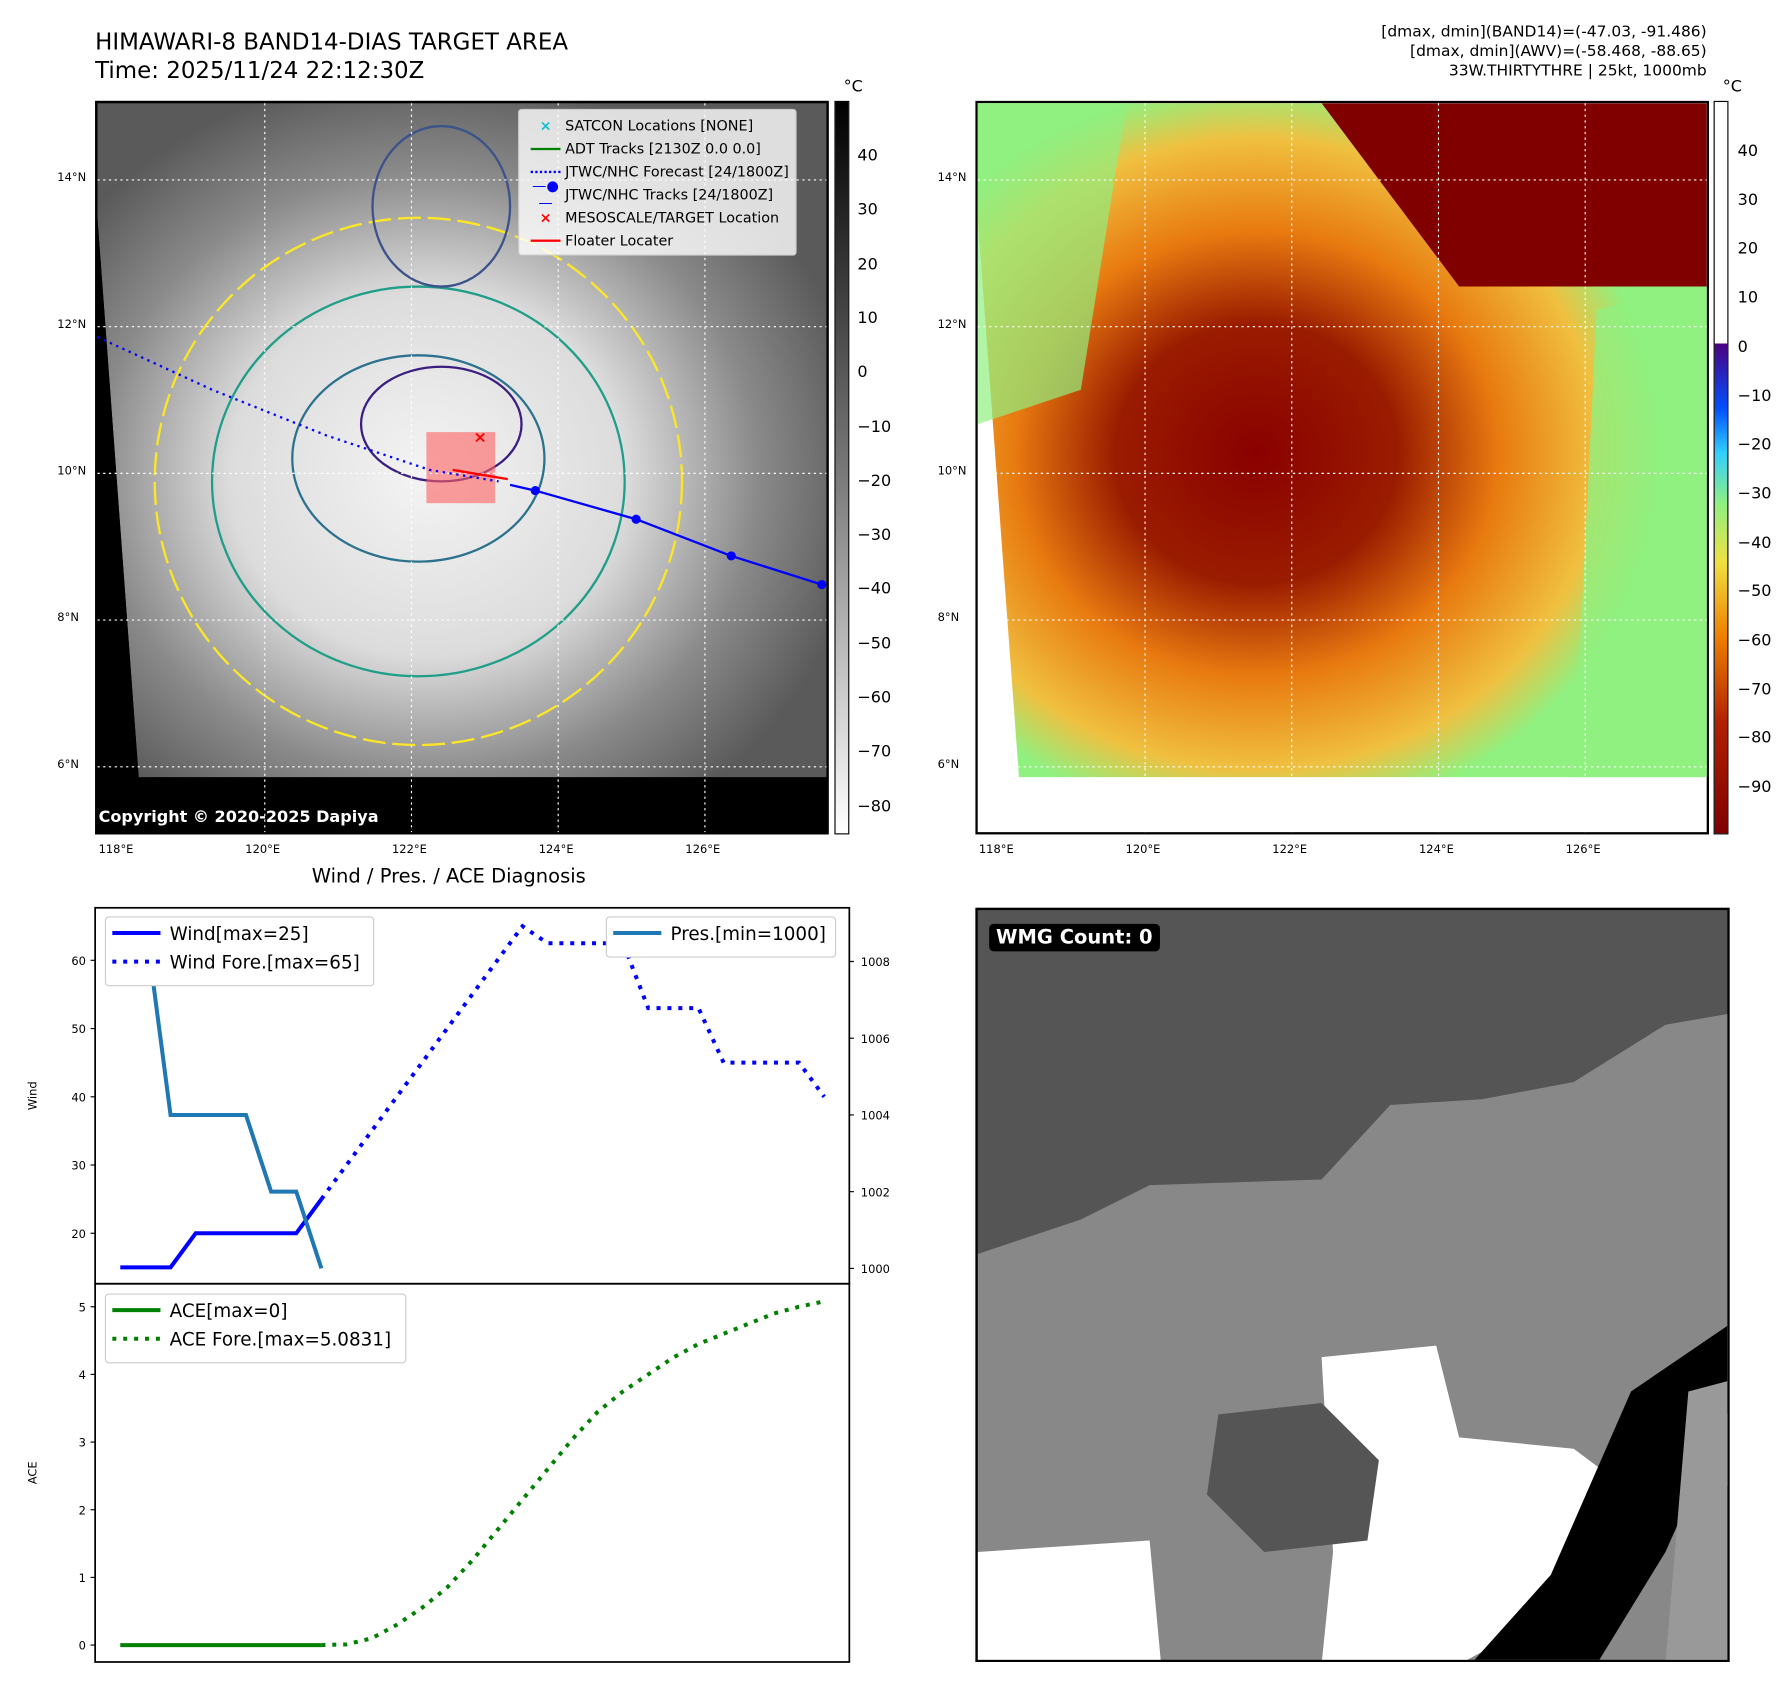 Image resolution: width=1788 pixels, height=1691 pixels. Describe the element at coordinates (448, 877) in the screenshot. I see `chart-title: Wind / Pres. / ACE Diagnosis` at that location.